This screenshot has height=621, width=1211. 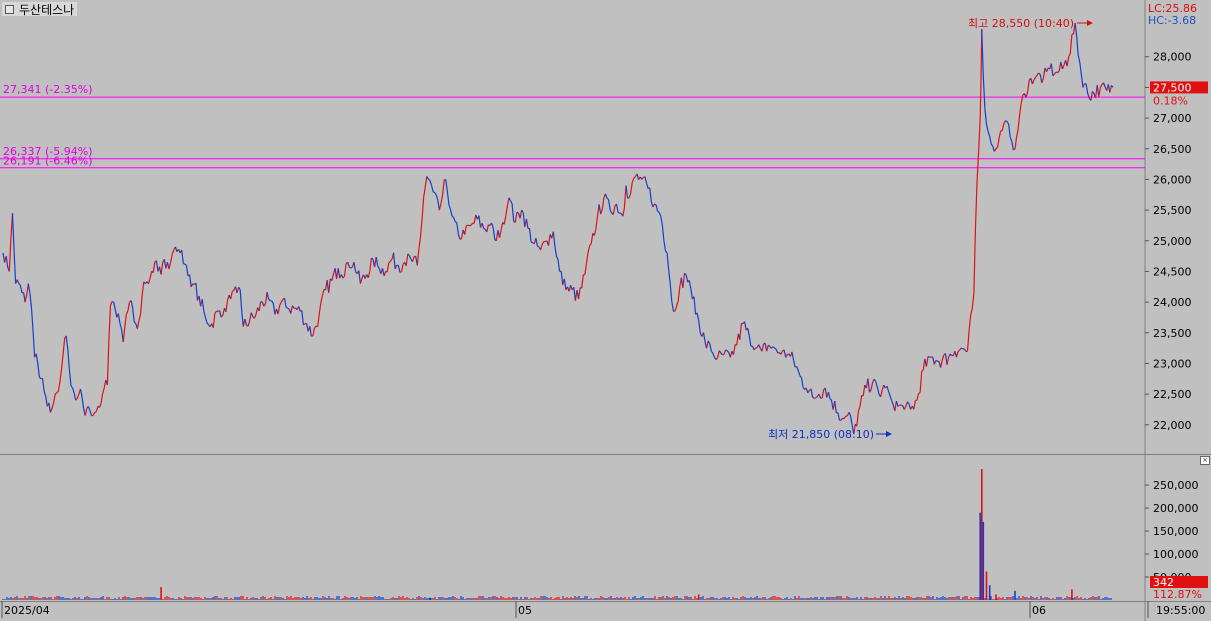 I want to click on date-tick-label: 2025/04, so click(x=27, y=610).